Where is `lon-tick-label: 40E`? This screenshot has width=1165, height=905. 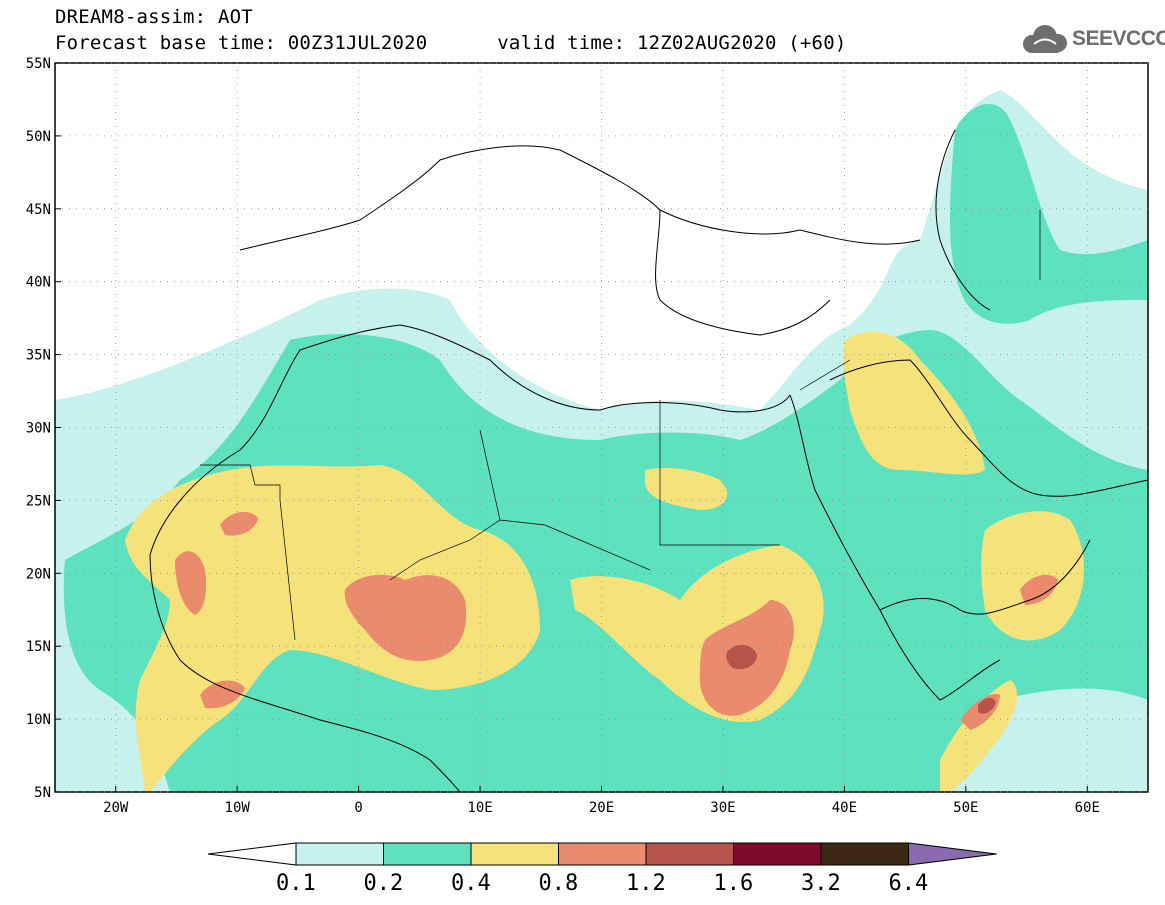
lon-tick-label: 40E is located at coordinates (844, 808).